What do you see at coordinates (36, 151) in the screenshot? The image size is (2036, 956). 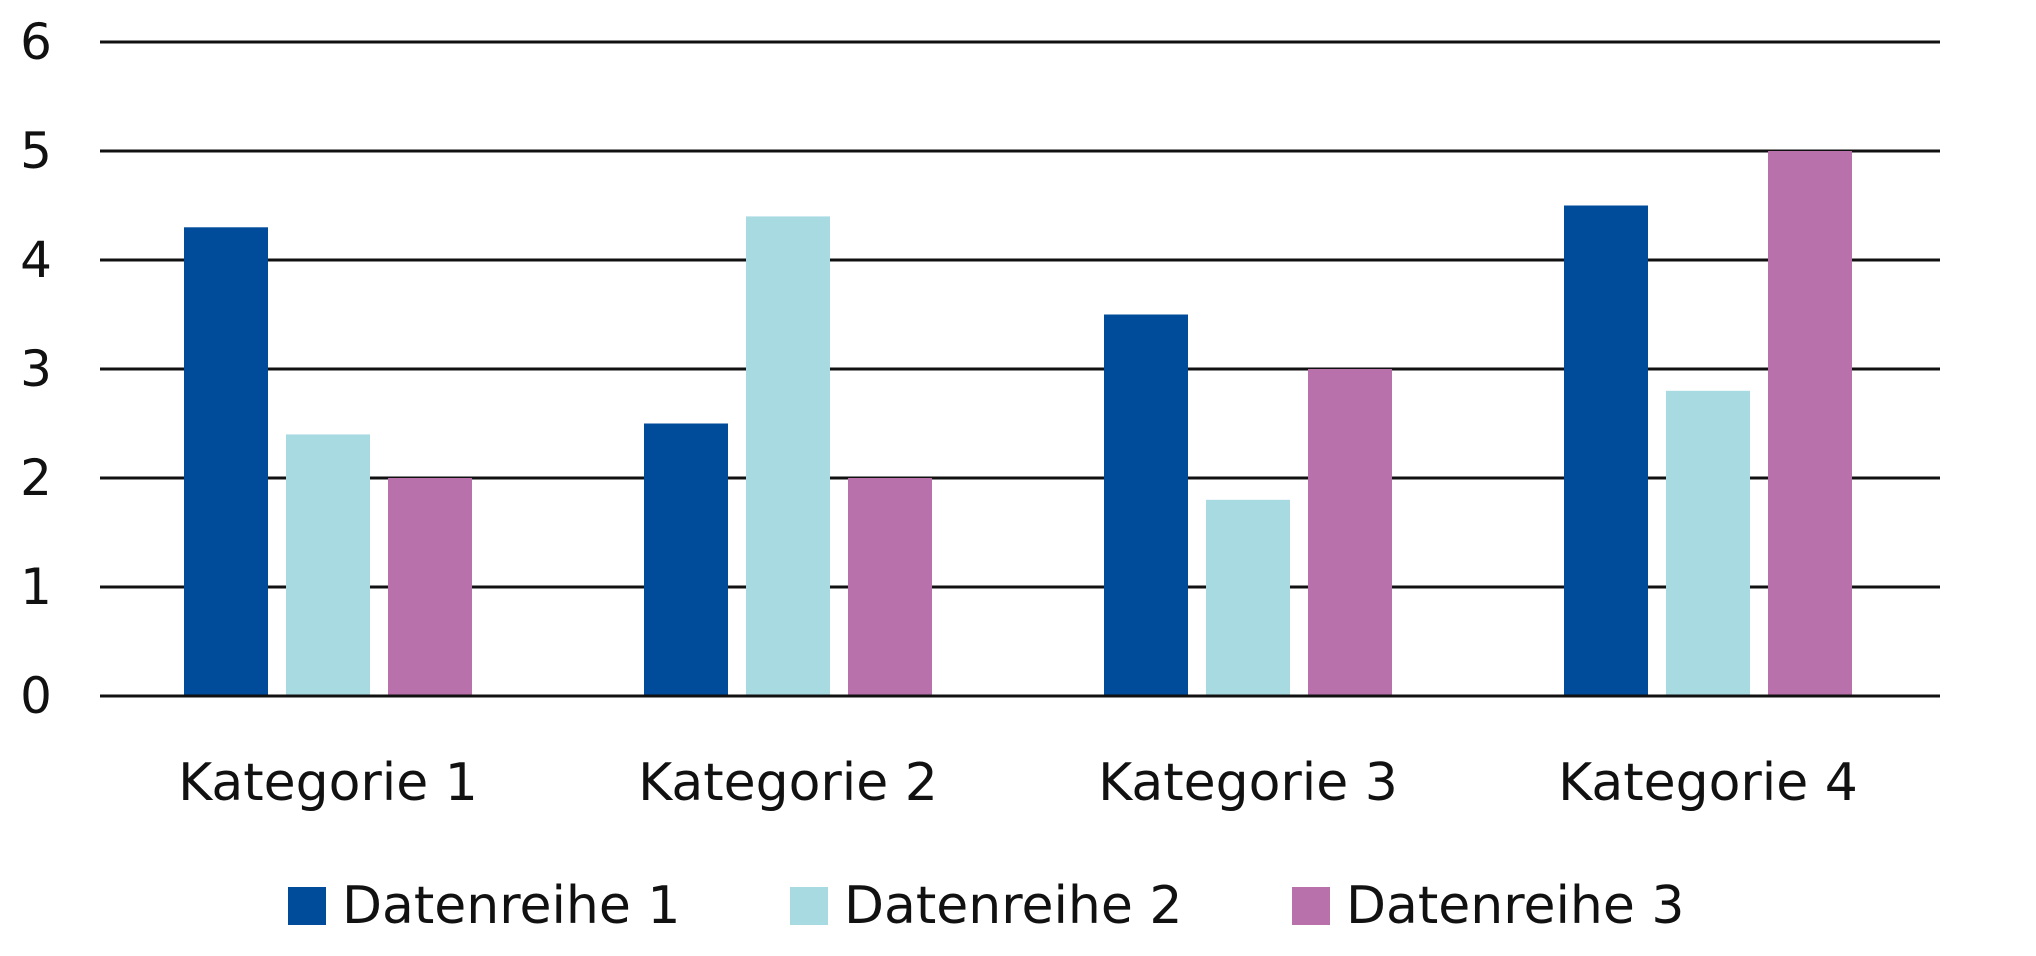 I see `y-tick-label: 5` at bounding box center [36, 151].